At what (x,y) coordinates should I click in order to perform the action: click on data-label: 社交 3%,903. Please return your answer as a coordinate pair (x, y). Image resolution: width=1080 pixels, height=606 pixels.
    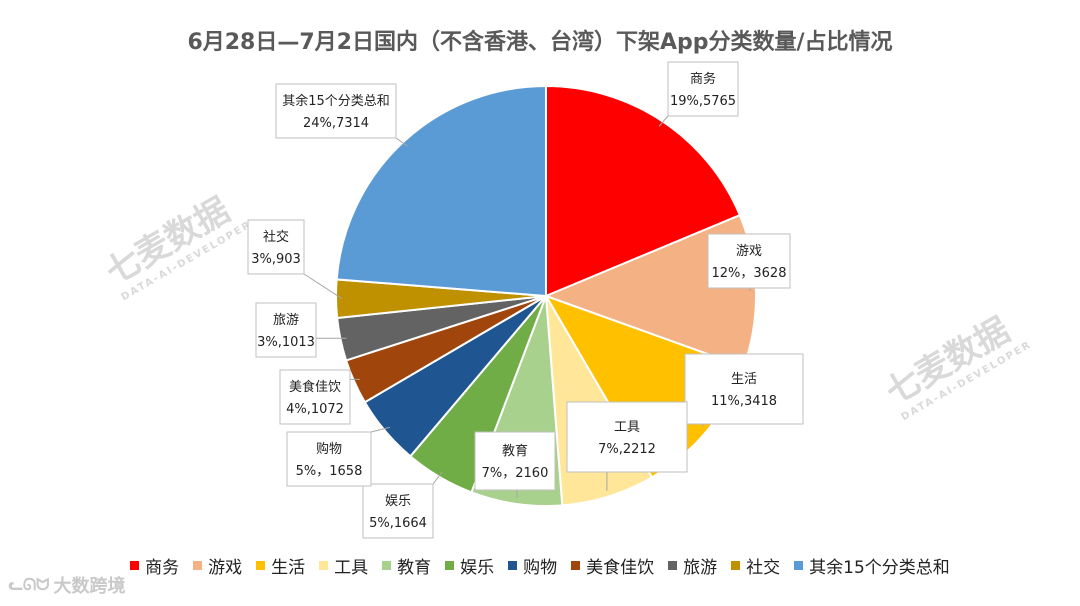
    Looking at the image, I should click on (276, 247).